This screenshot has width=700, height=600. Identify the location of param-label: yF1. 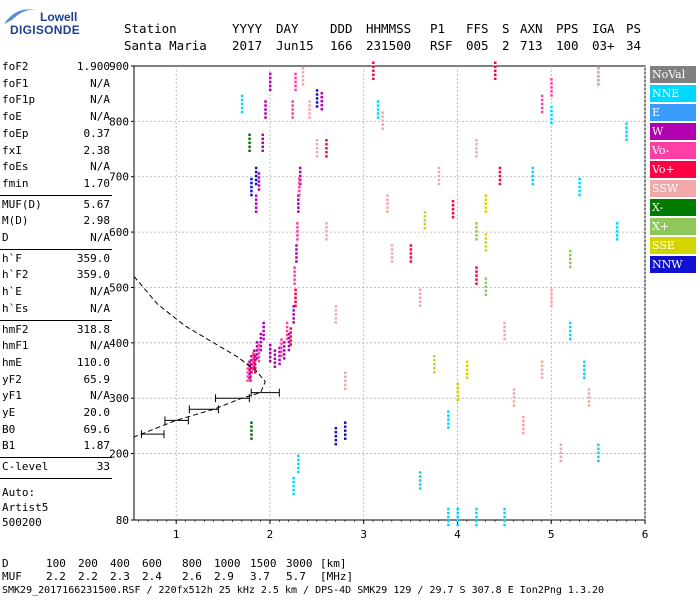
(12, 396).